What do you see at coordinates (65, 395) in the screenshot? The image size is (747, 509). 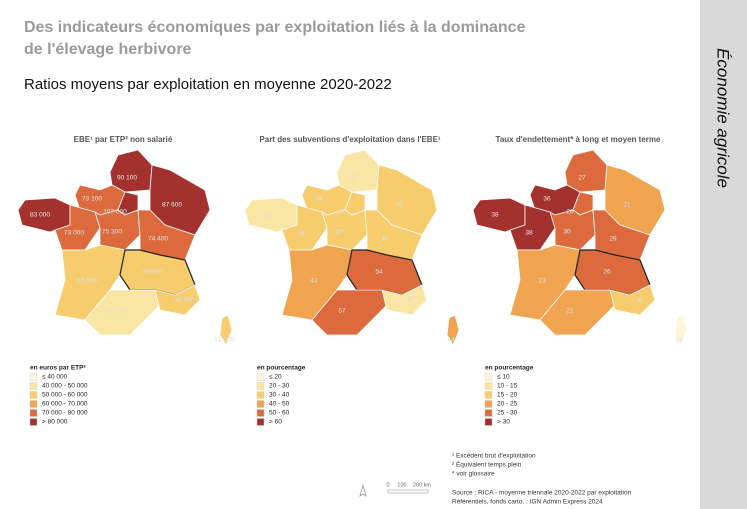 I see `legend-label: 50 000 - 60 000` at bounding box center [65, 395].